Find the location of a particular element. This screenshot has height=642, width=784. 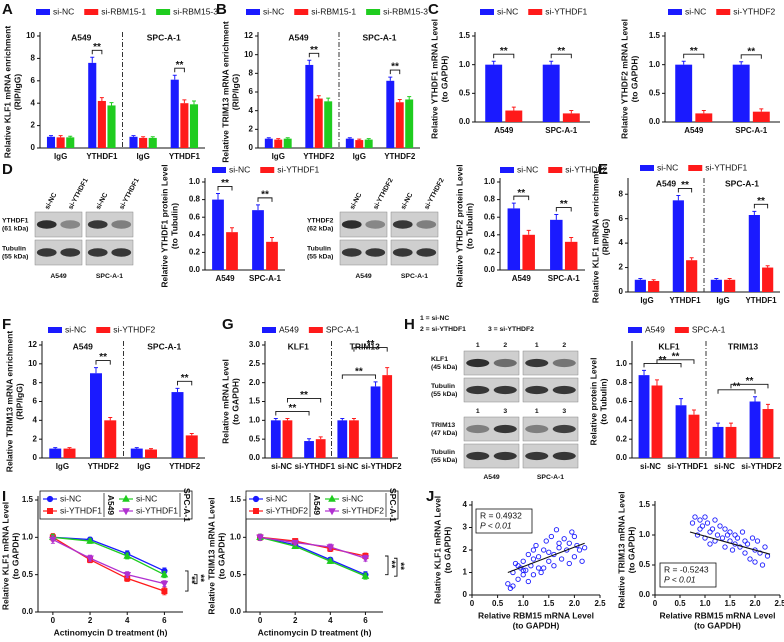

panel-label: A is located at coordinates (7, 9).